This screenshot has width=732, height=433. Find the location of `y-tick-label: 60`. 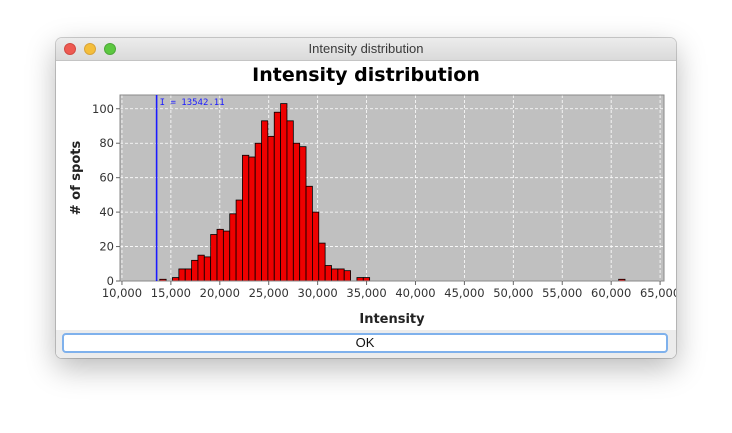

y-tick-label: 60 is located at coordinates (106, 178).